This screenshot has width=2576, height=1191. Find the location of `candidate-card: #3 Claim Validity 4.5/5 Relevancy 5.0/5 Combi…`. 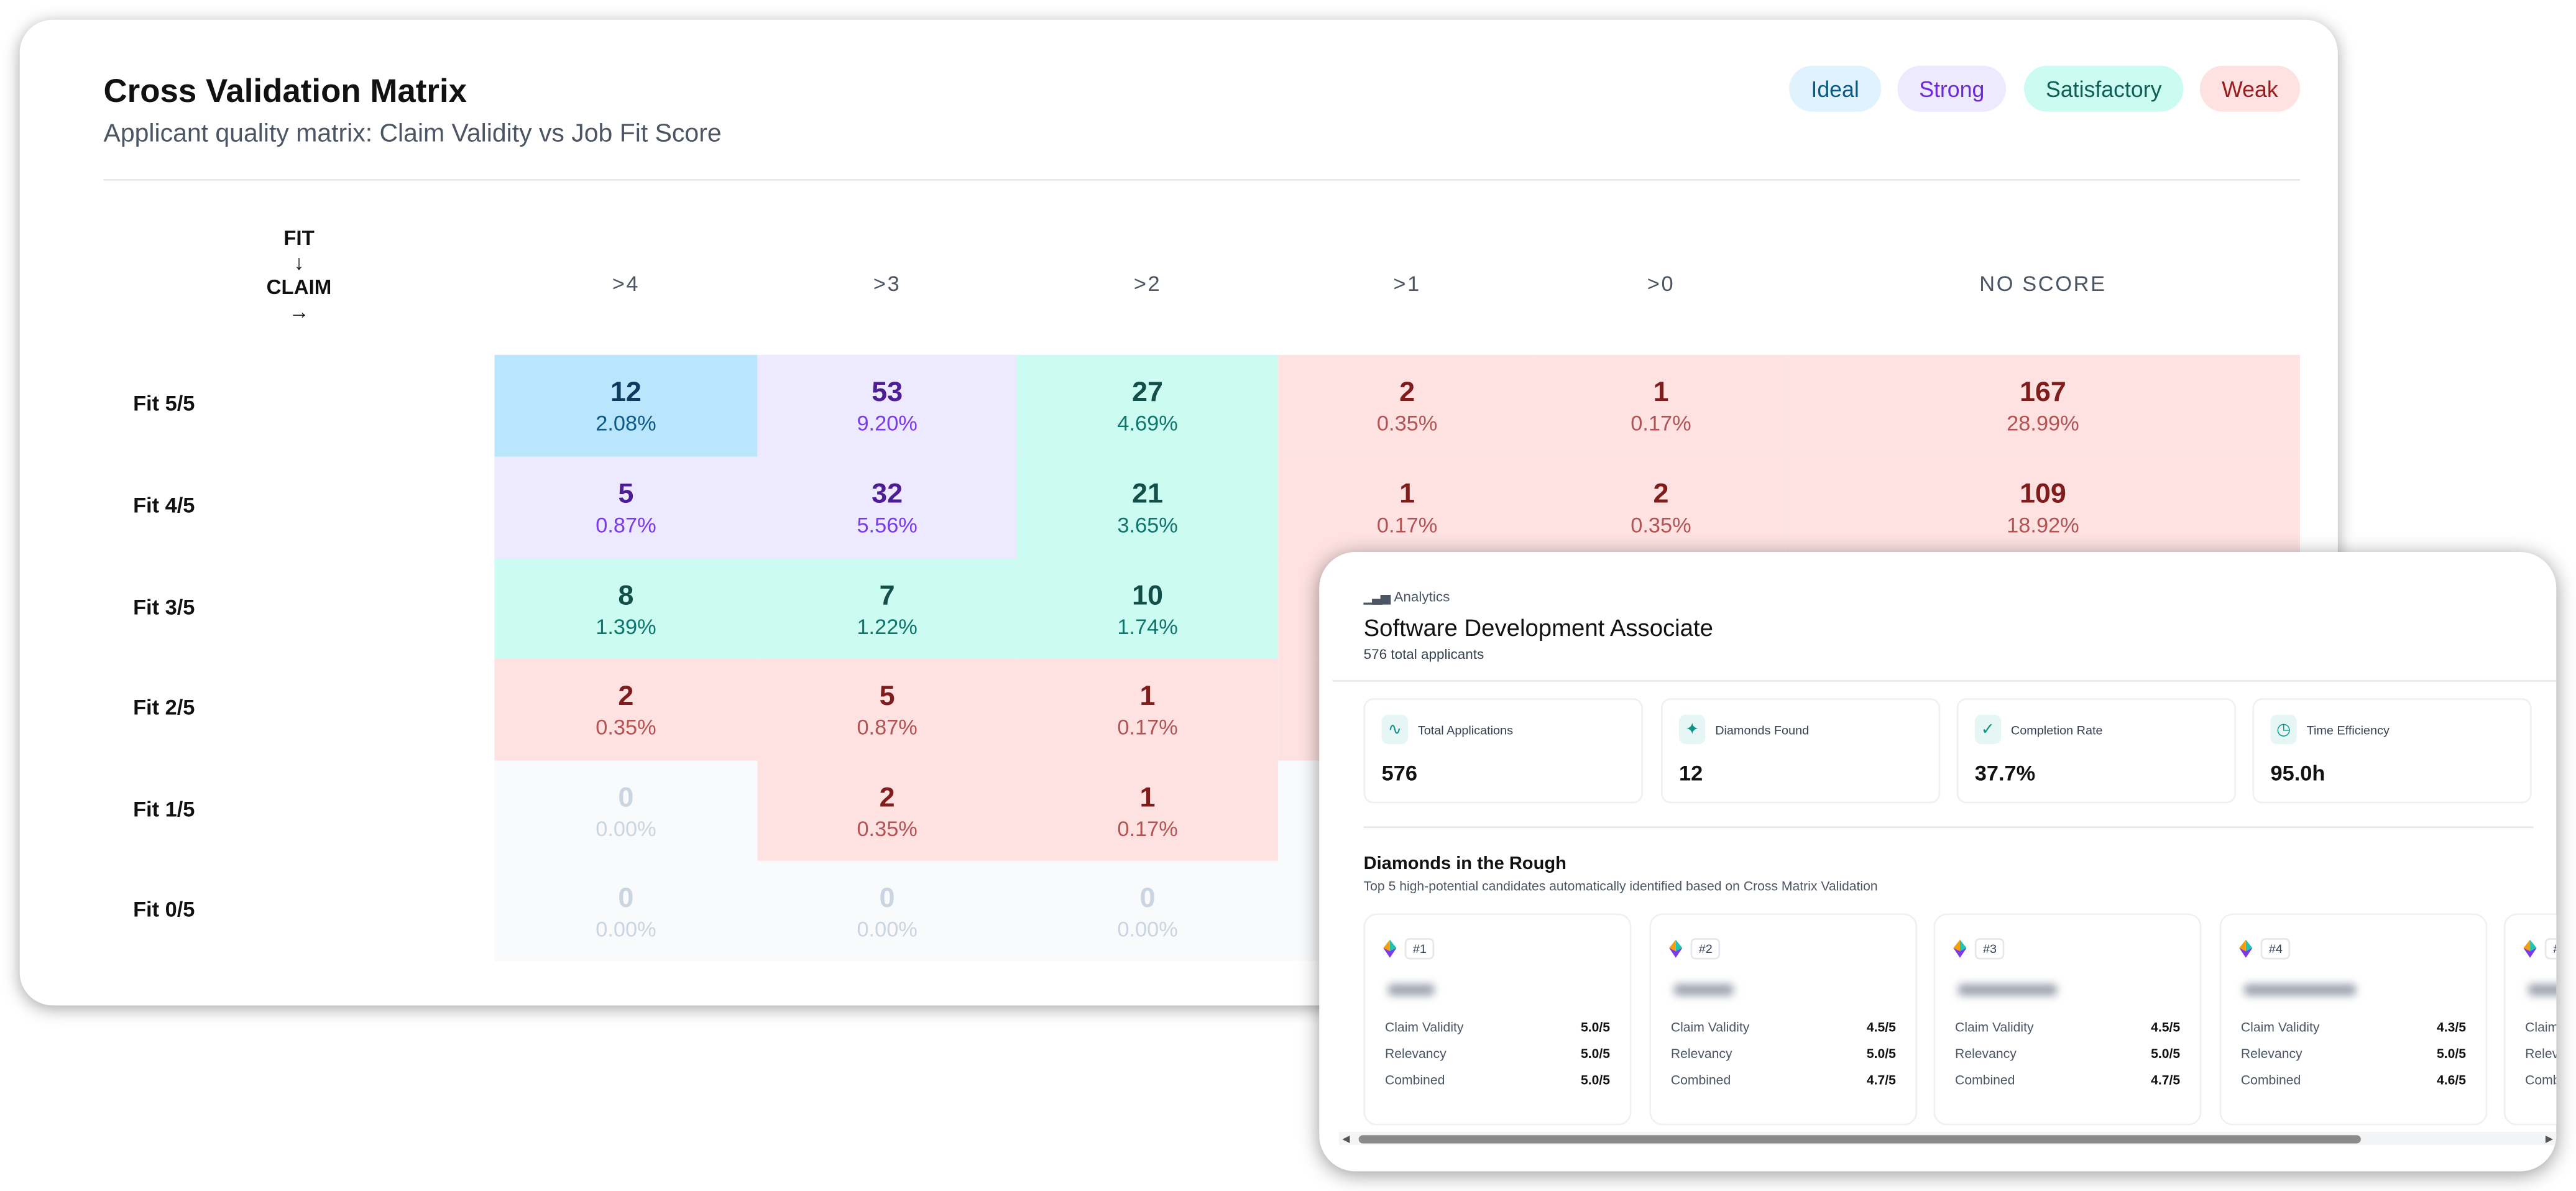

candidate-card: #3 Claim Validity 4.5/5 Relevancy 5.0/5 Combi… is located at coordinates (2067, 1020).